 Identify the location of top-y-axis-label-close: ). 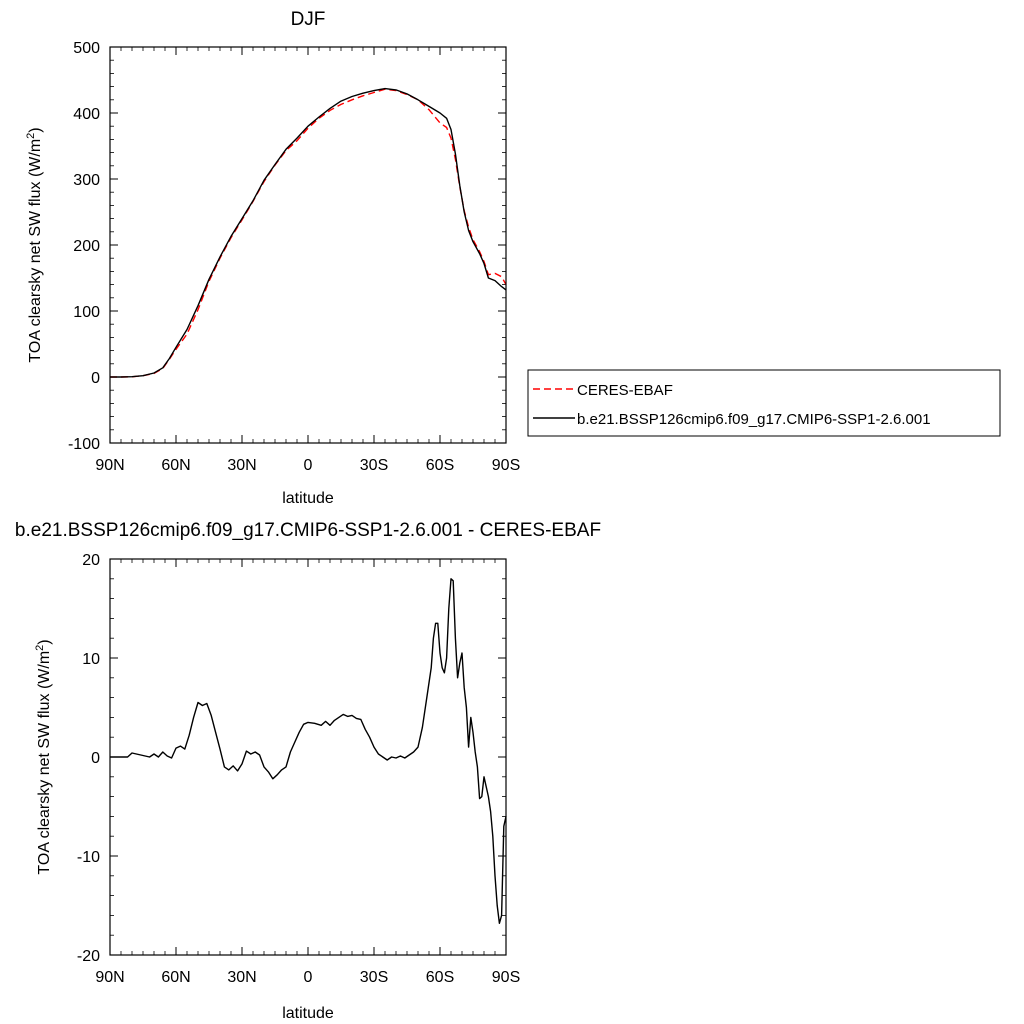
(35, 129).